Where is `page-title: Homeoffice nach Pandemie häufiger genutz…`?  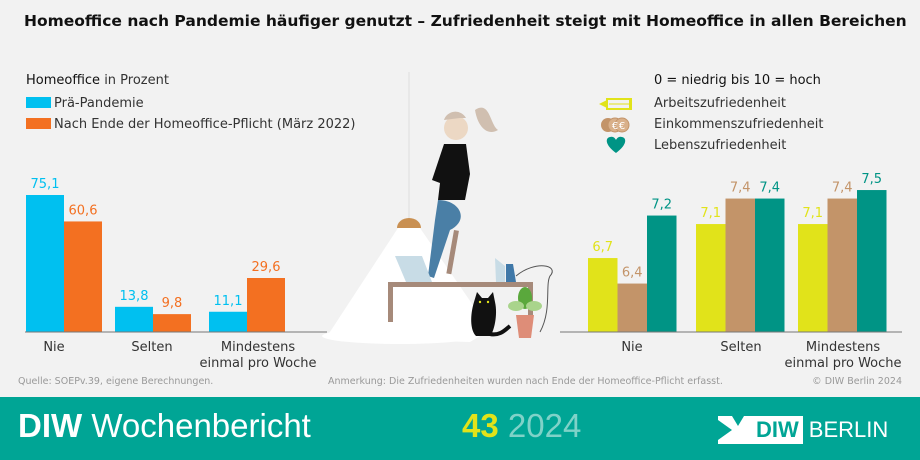
page-title: Homeoffice nach Pandemie häufiger genutz… is located at coordinates (465, 21).